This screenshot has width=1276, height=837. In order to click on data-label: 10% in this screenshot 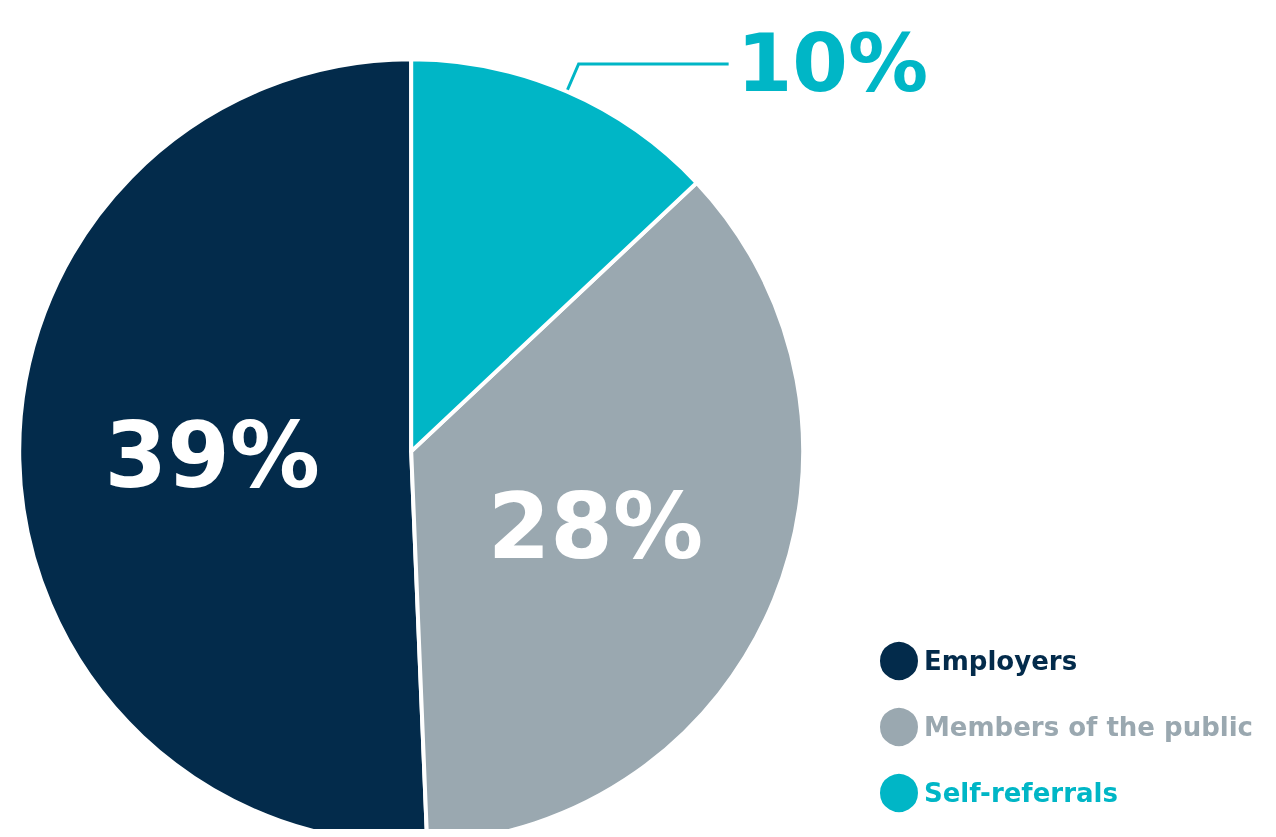, I will do `click(832, 64)`.